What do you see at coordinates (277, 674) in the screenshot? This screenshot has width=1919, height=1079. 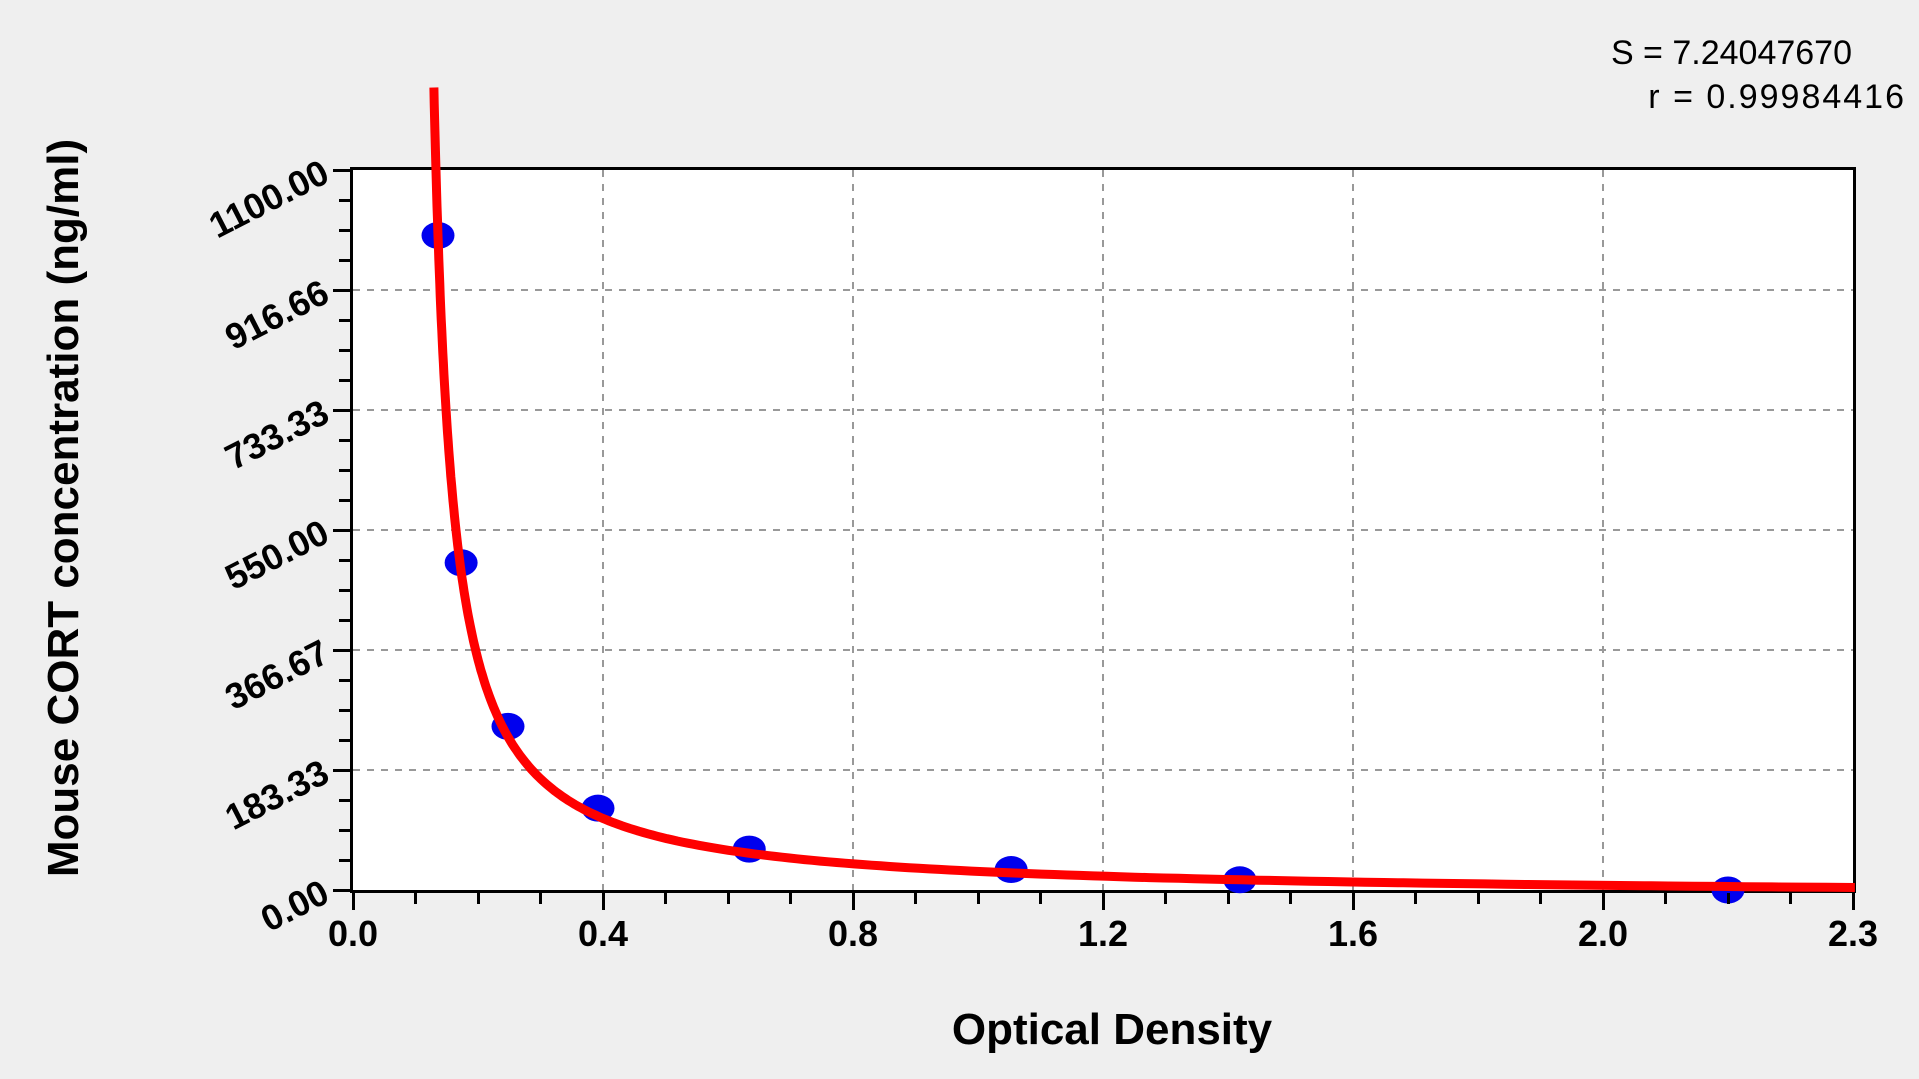 I see `y-tick-label: 366.67` at bounding box center [277, 674].